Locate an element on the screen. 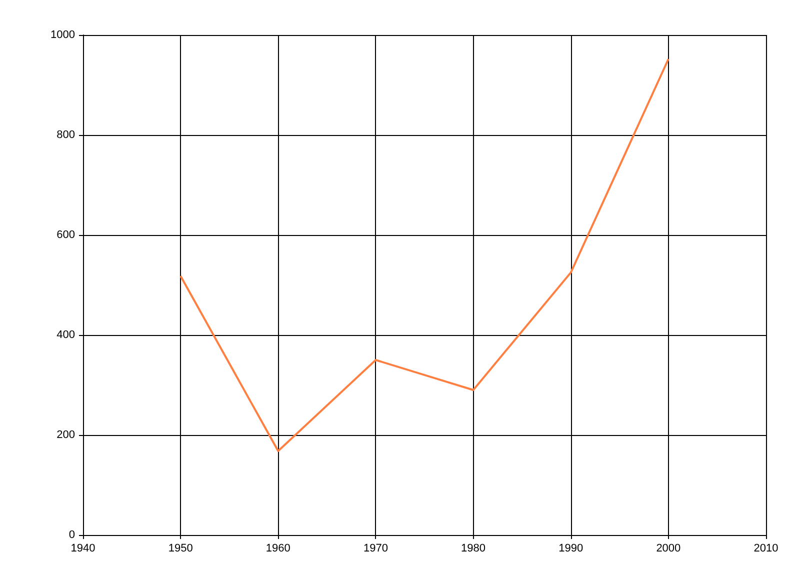  x-tick-label: 1970 is located at coordinates (375, 548).